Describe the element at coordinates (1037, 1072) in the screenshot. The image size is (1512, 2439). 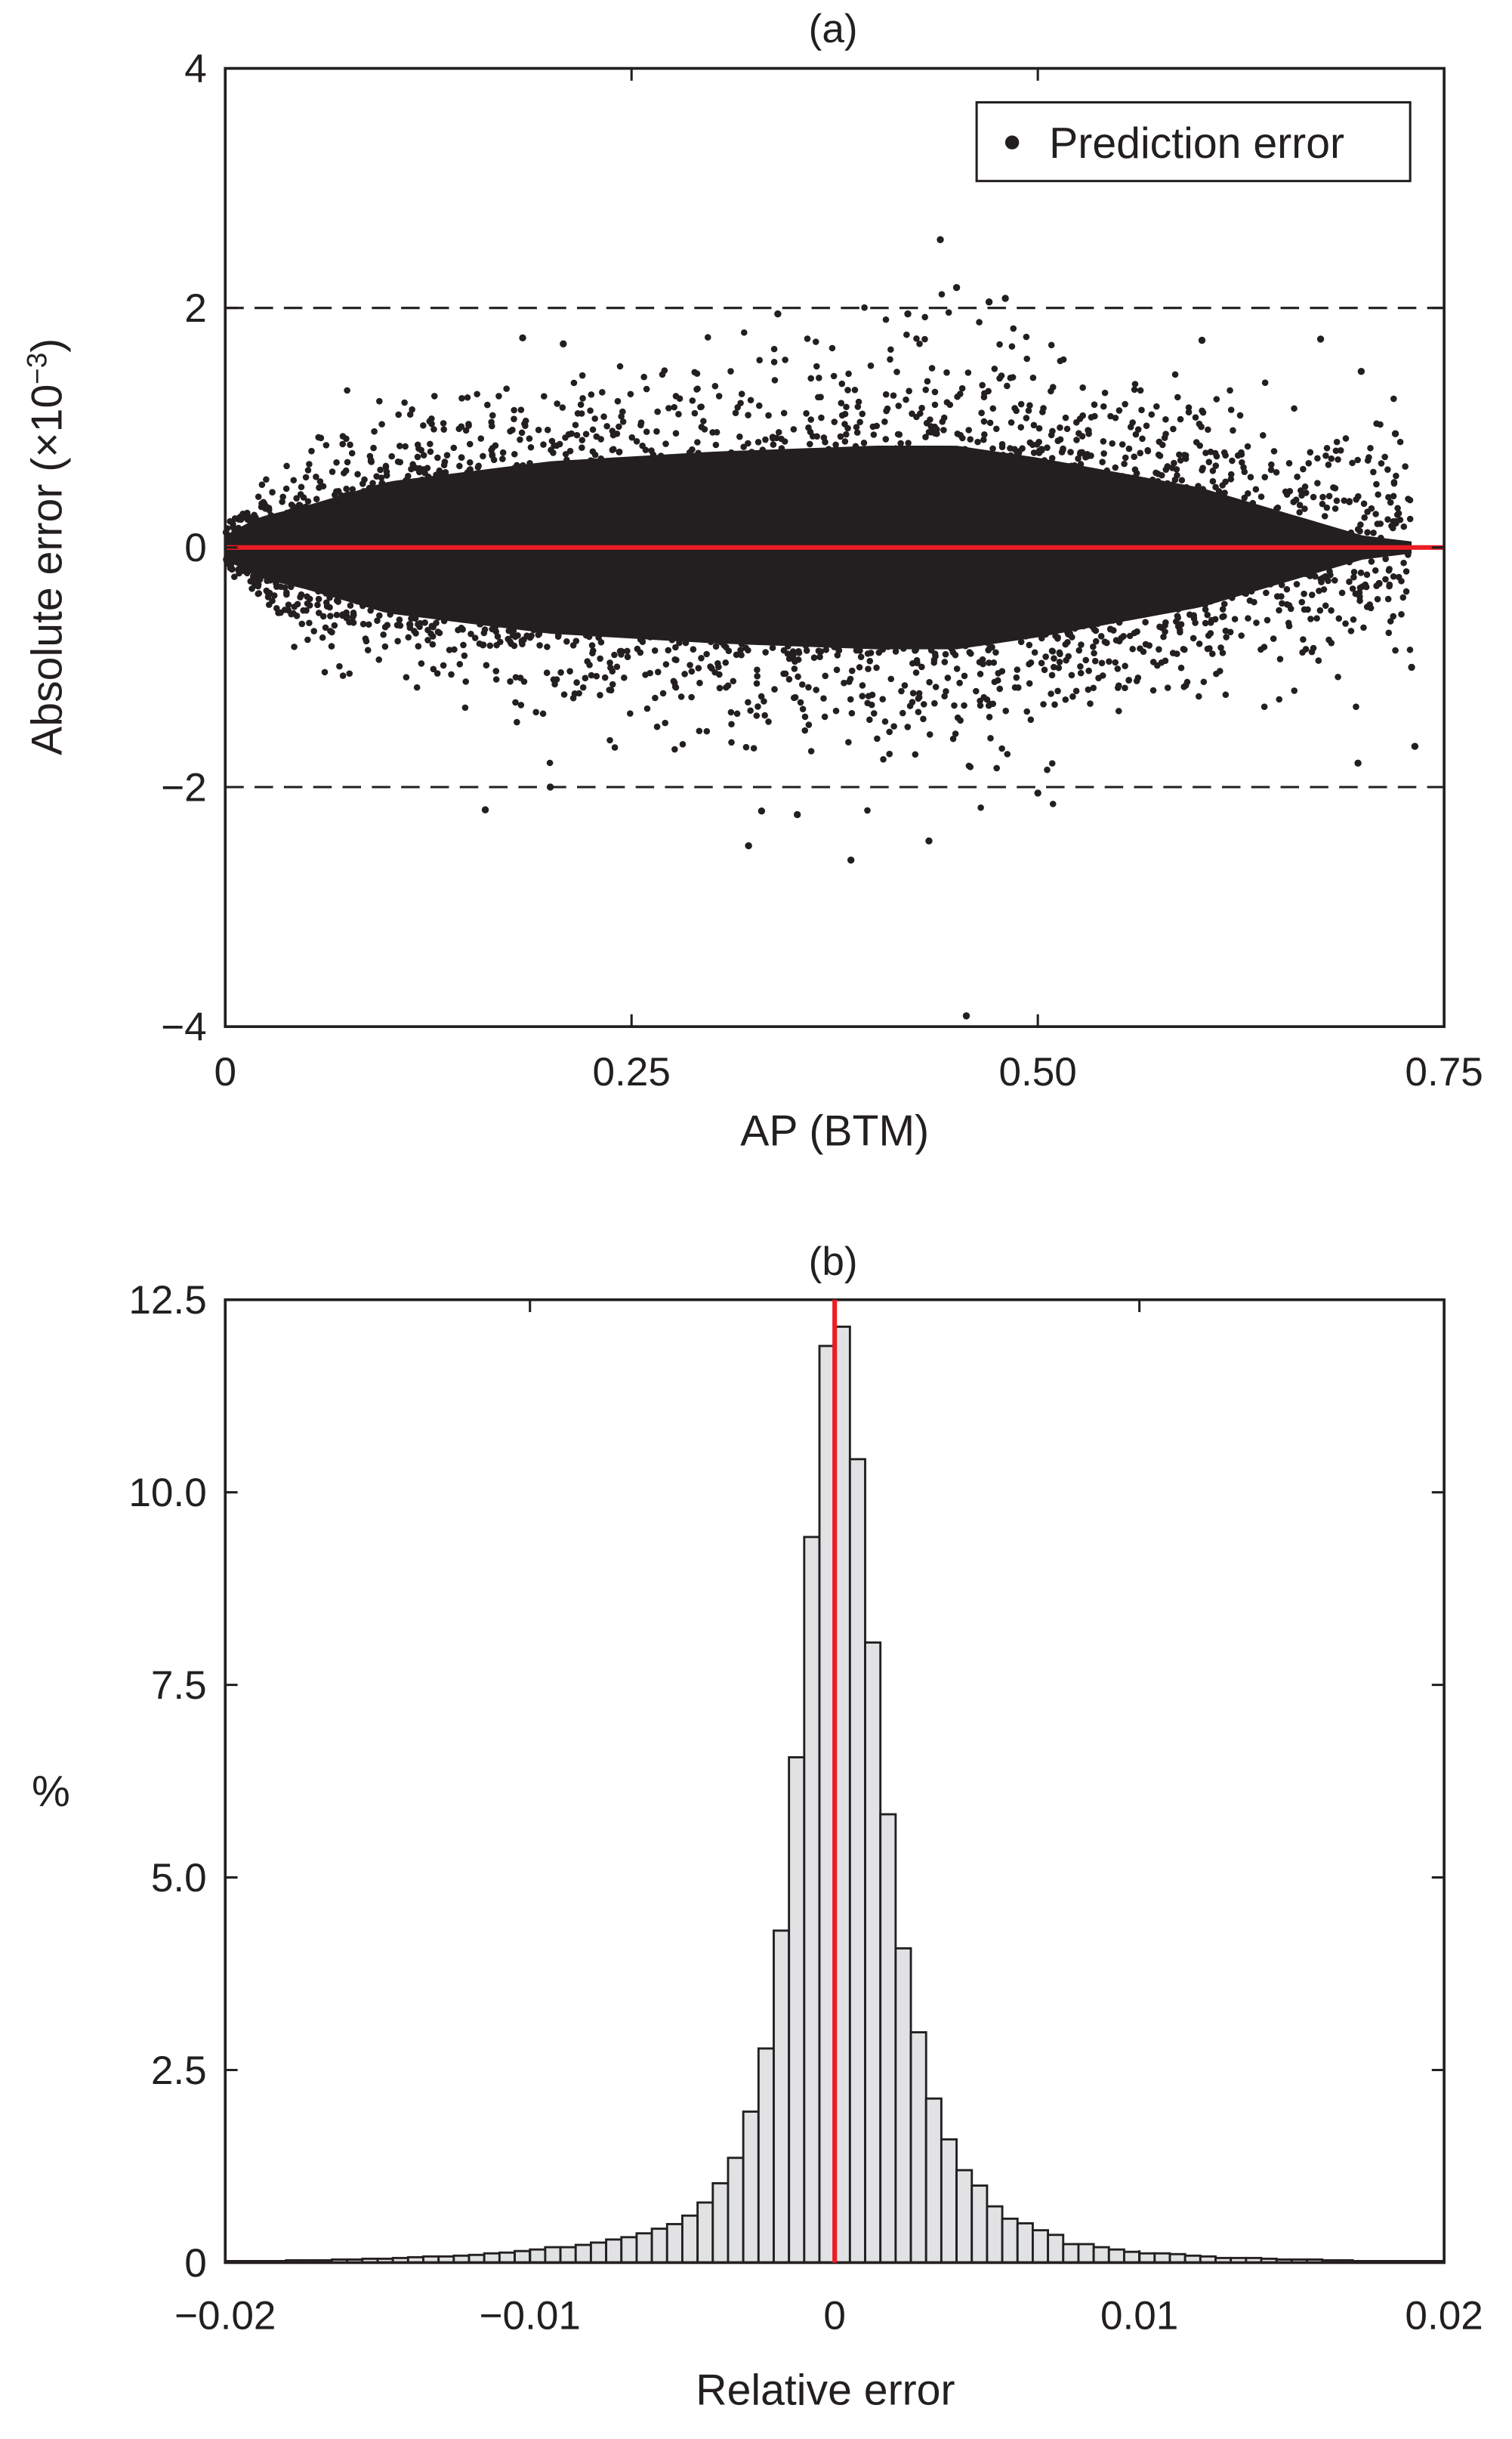
I see `x-tick-label: 0.50` at that location.